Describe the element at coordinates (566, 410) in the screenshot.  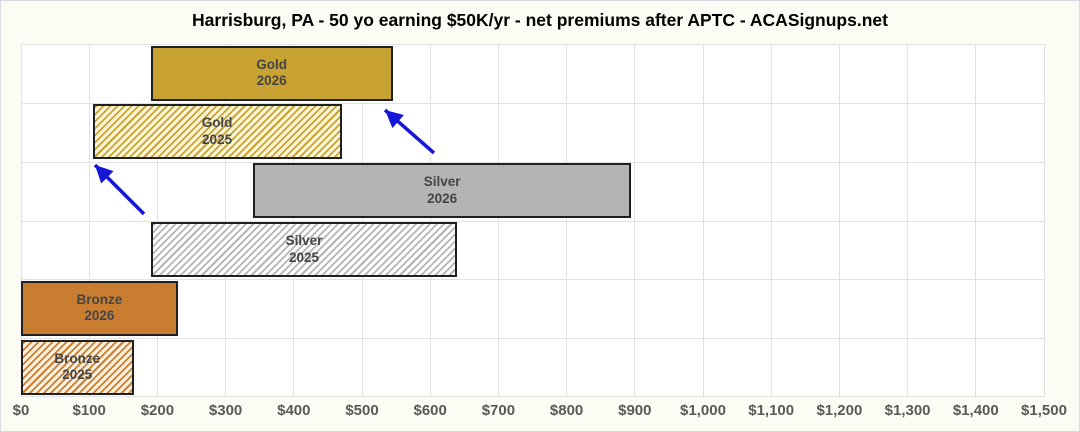
I see `x-tick-label: $800` at that location.